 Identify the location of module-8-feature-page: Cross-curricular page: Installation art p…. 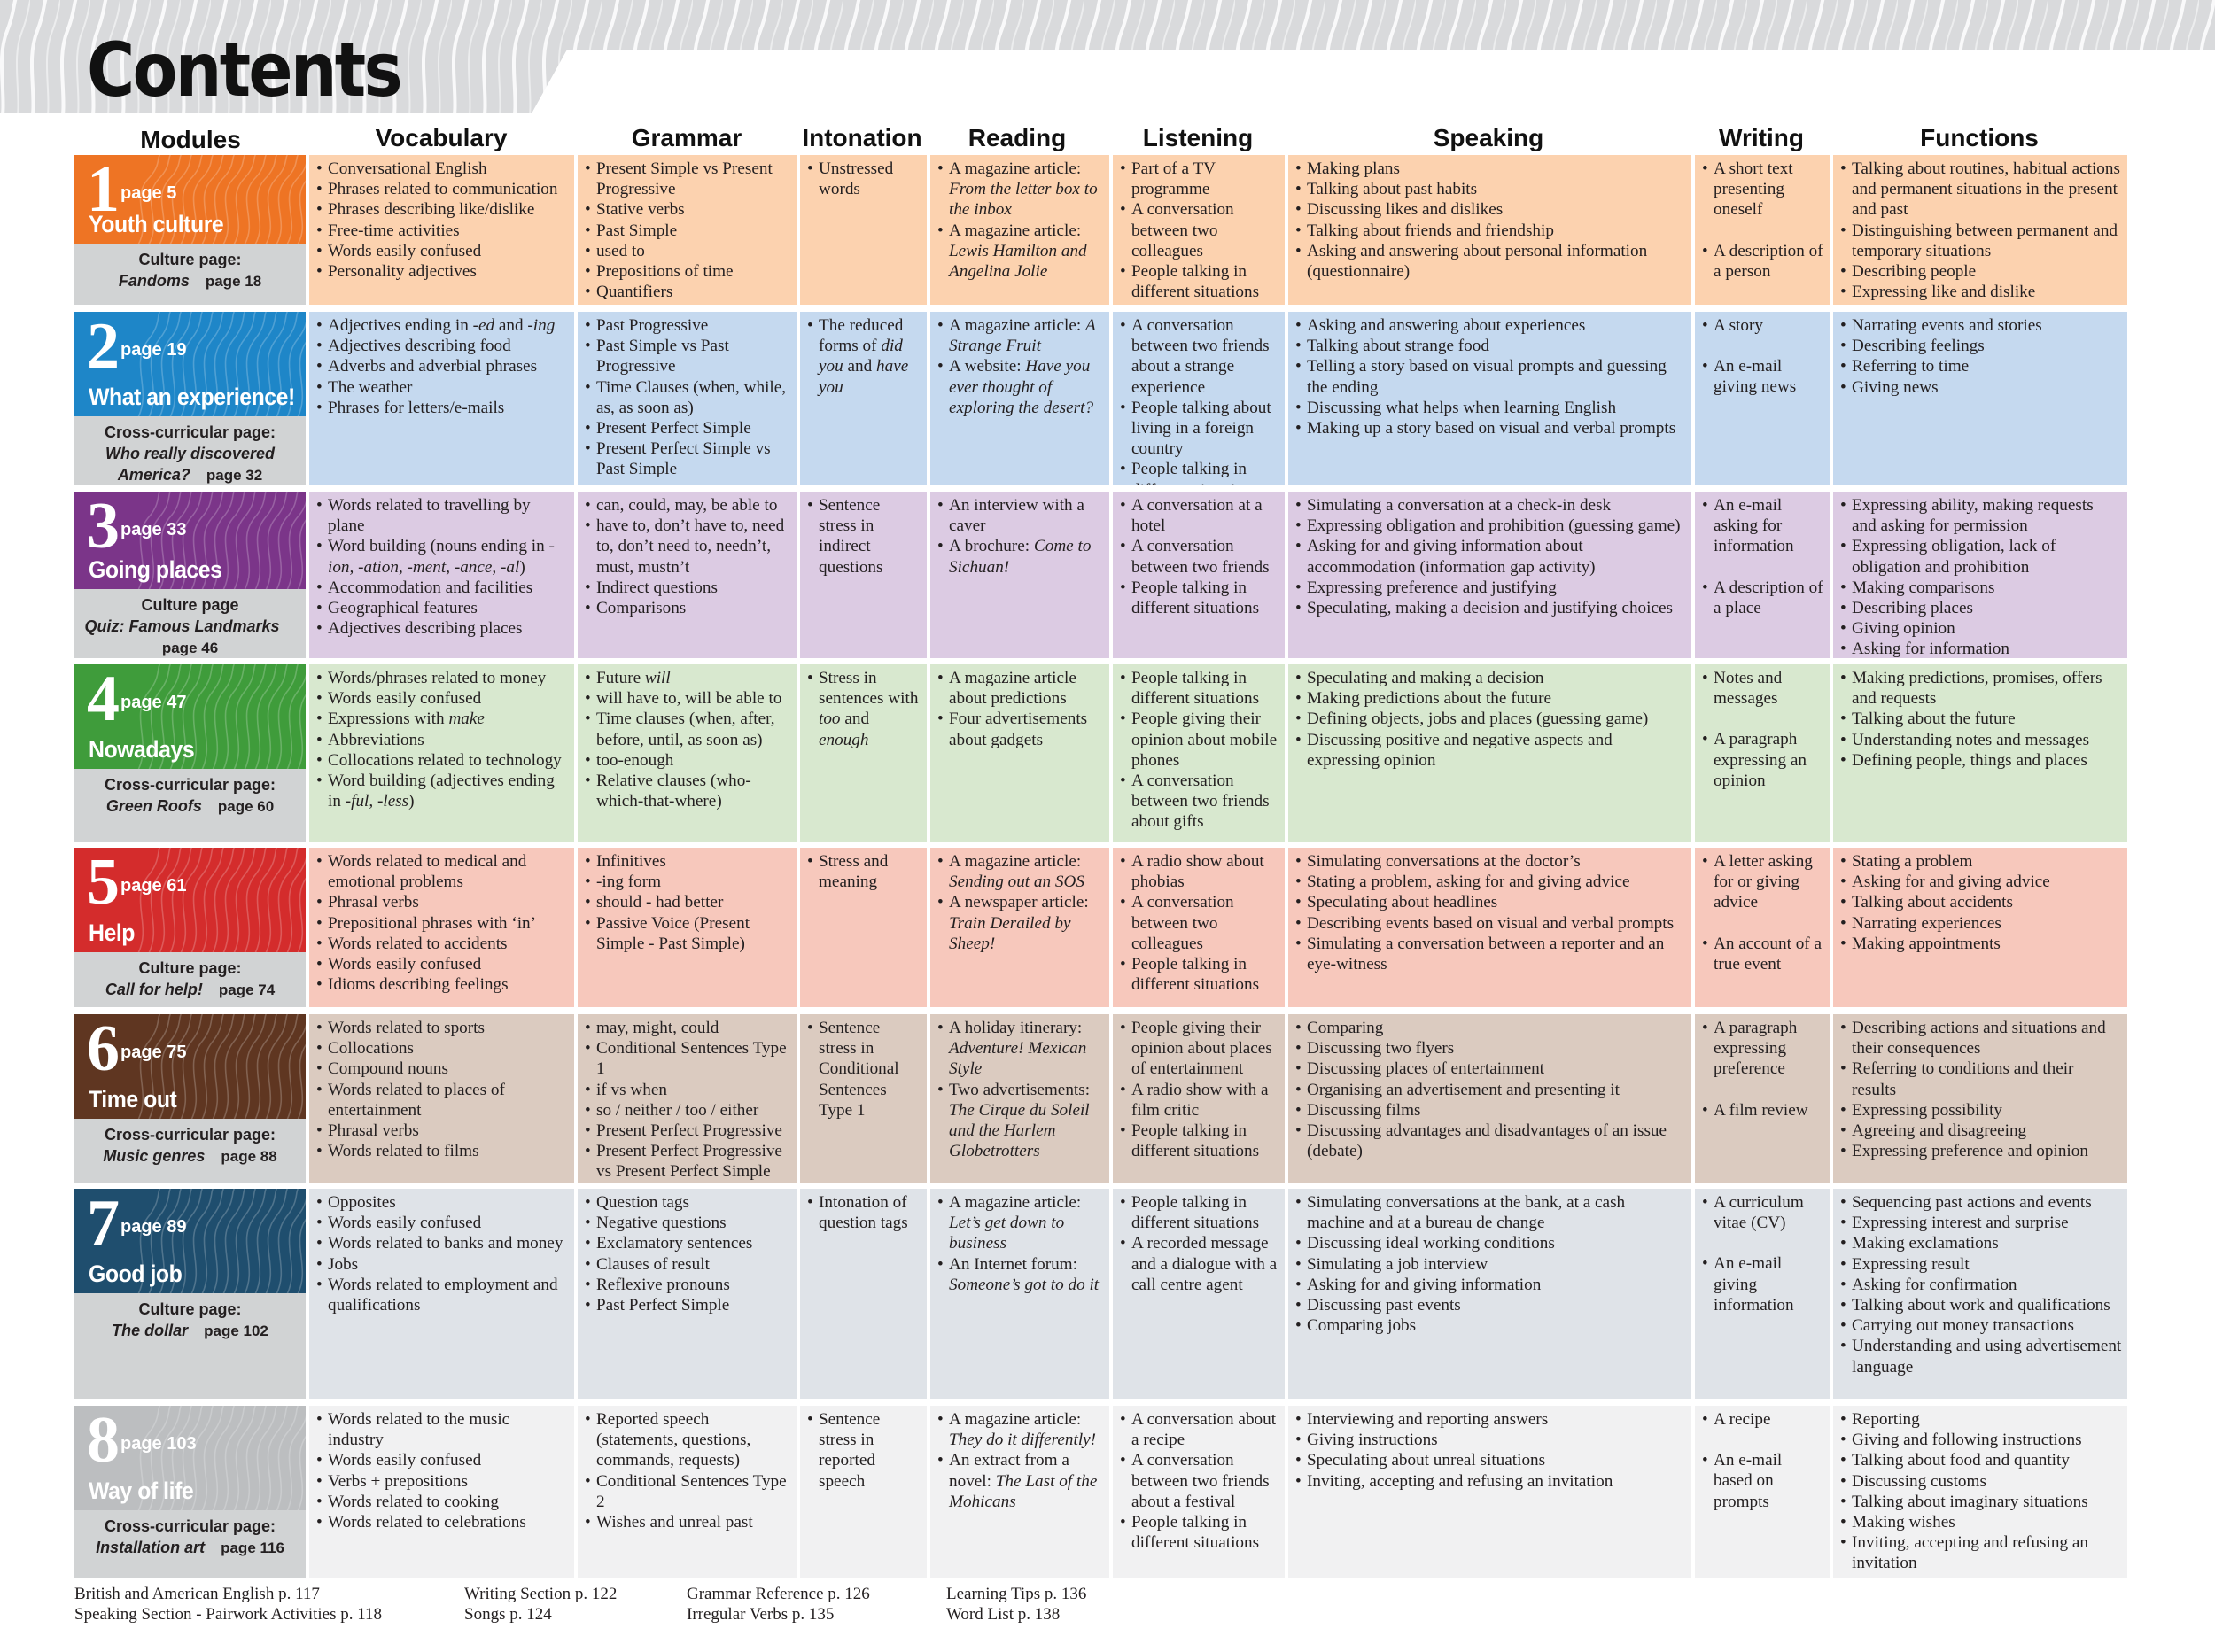
(190, 1544).